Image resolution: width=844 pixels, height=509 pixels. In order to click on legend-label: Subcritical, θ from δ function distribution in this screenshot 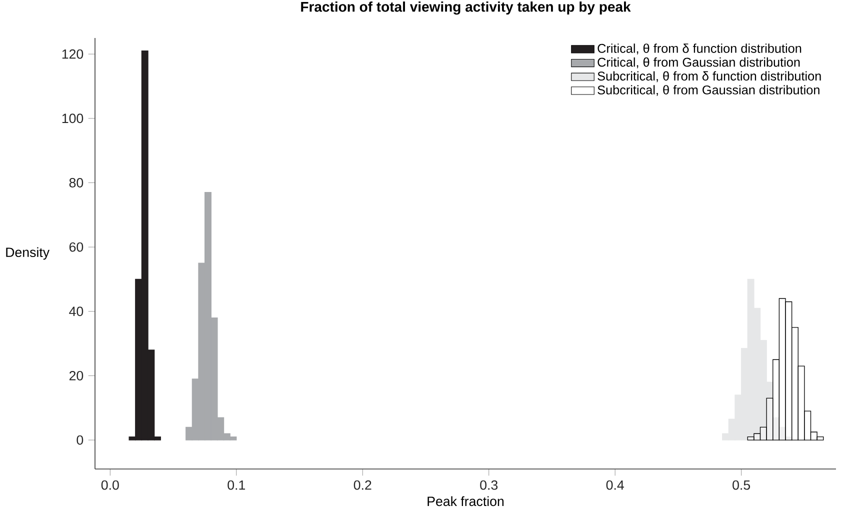, I will do `click(709, 76)`.